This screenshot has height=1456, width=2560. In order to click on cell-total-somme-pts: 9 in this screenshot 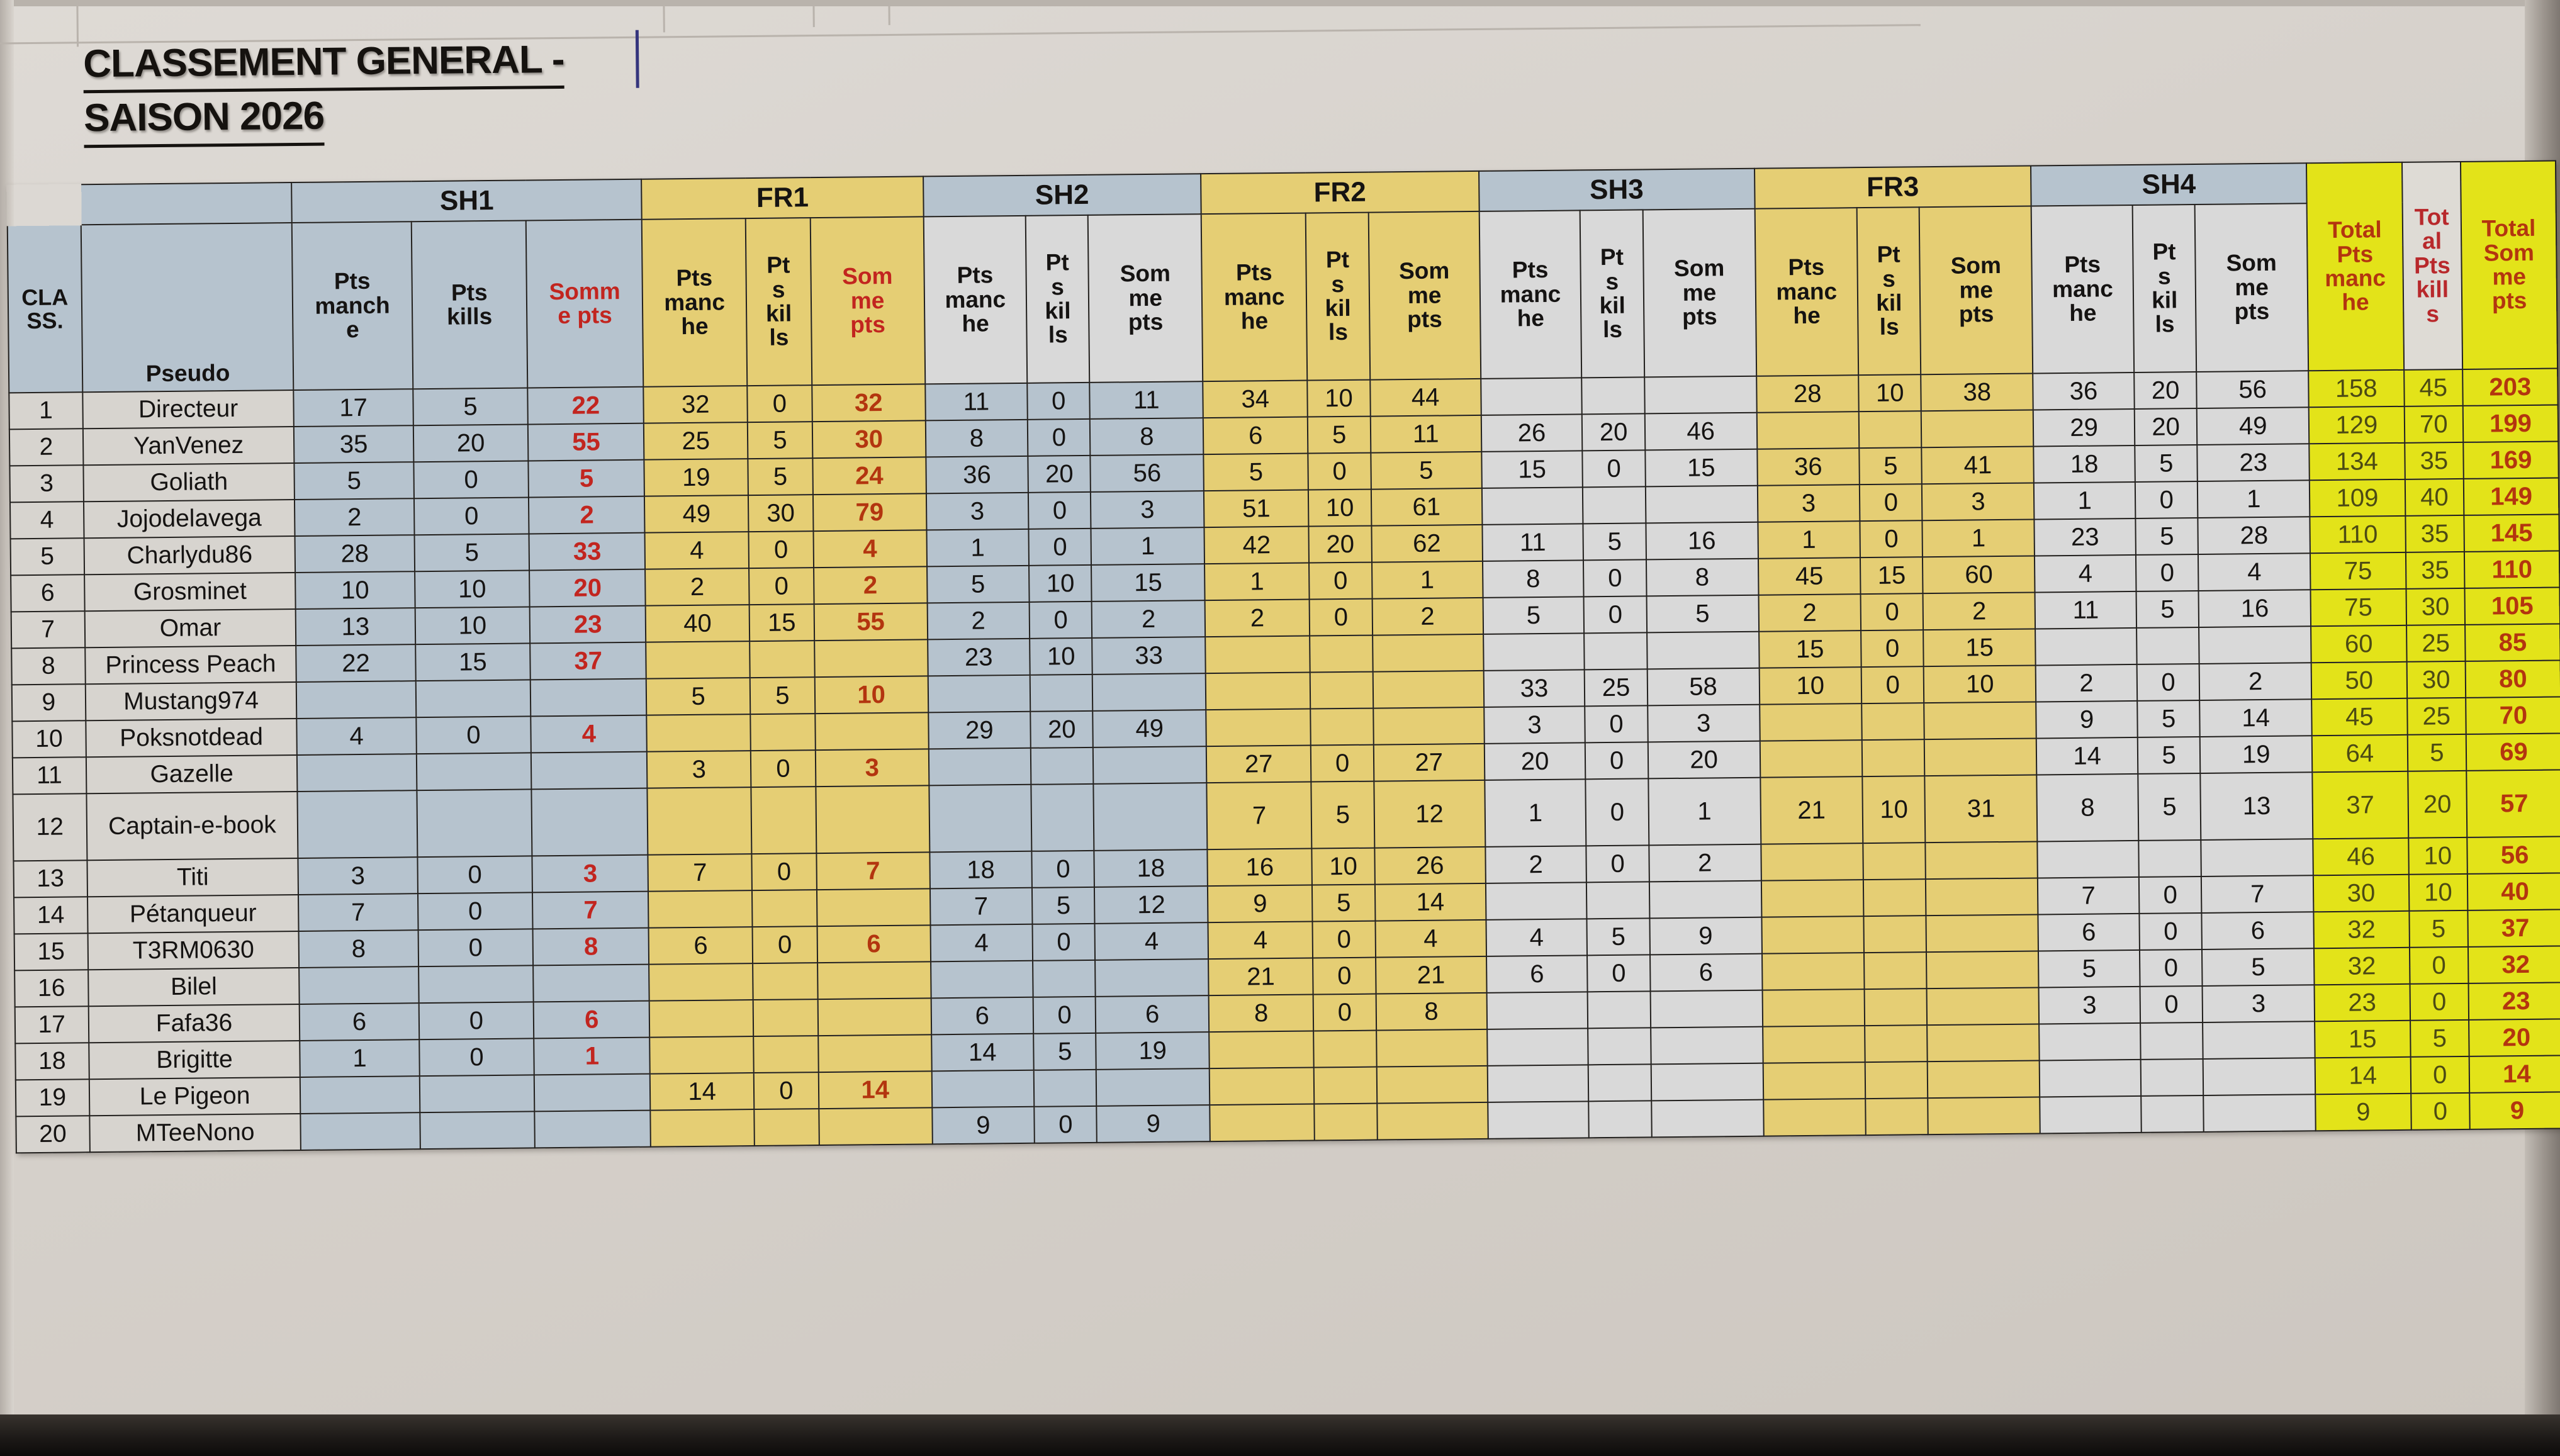, I will do `click(2514, 1110)`.